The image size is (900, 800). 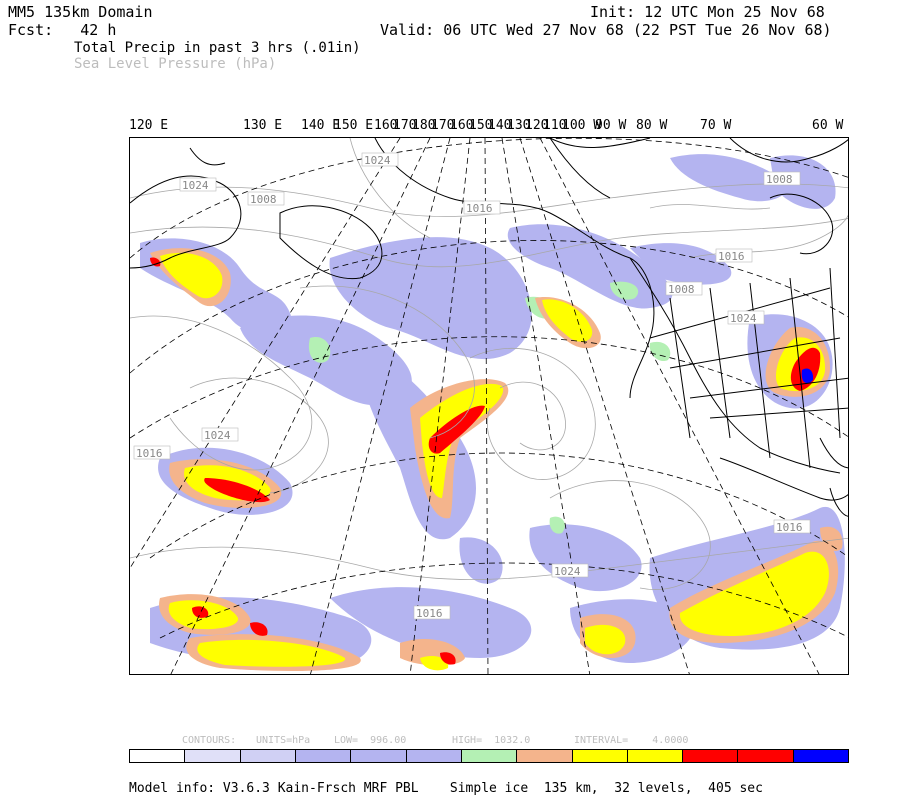 What do you see at coordinates (828, 125) in the screenshot?
I see `longitude-label: 60 W` at bounding box center [828, 125].